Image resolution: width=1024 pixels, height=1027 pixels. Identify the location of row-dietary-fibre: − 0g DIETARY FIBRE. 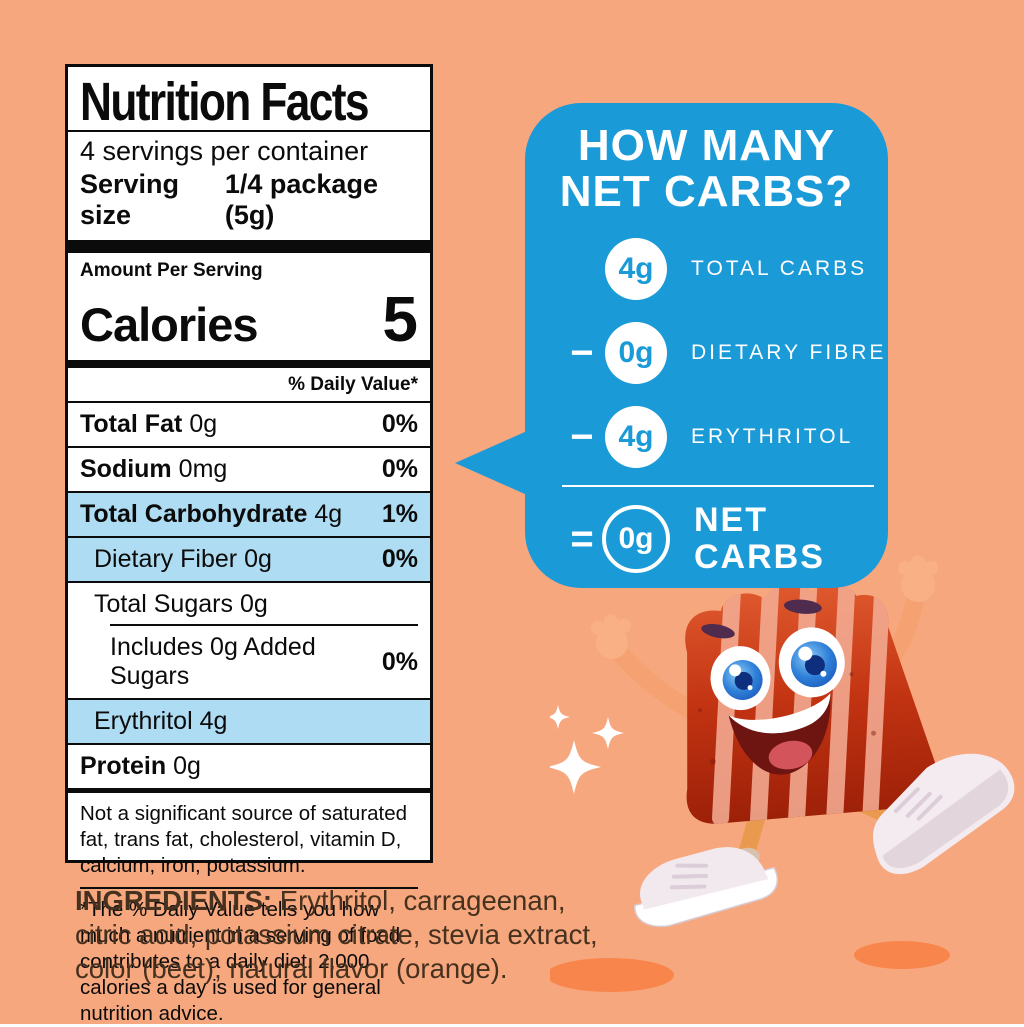
(706, 353).